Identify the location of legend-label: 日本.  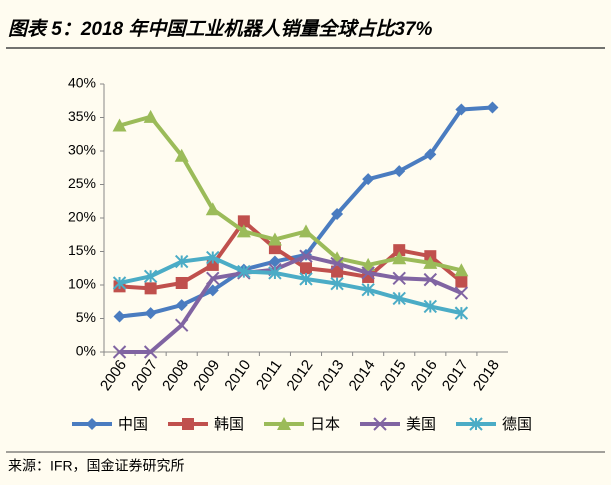
(325, 424).